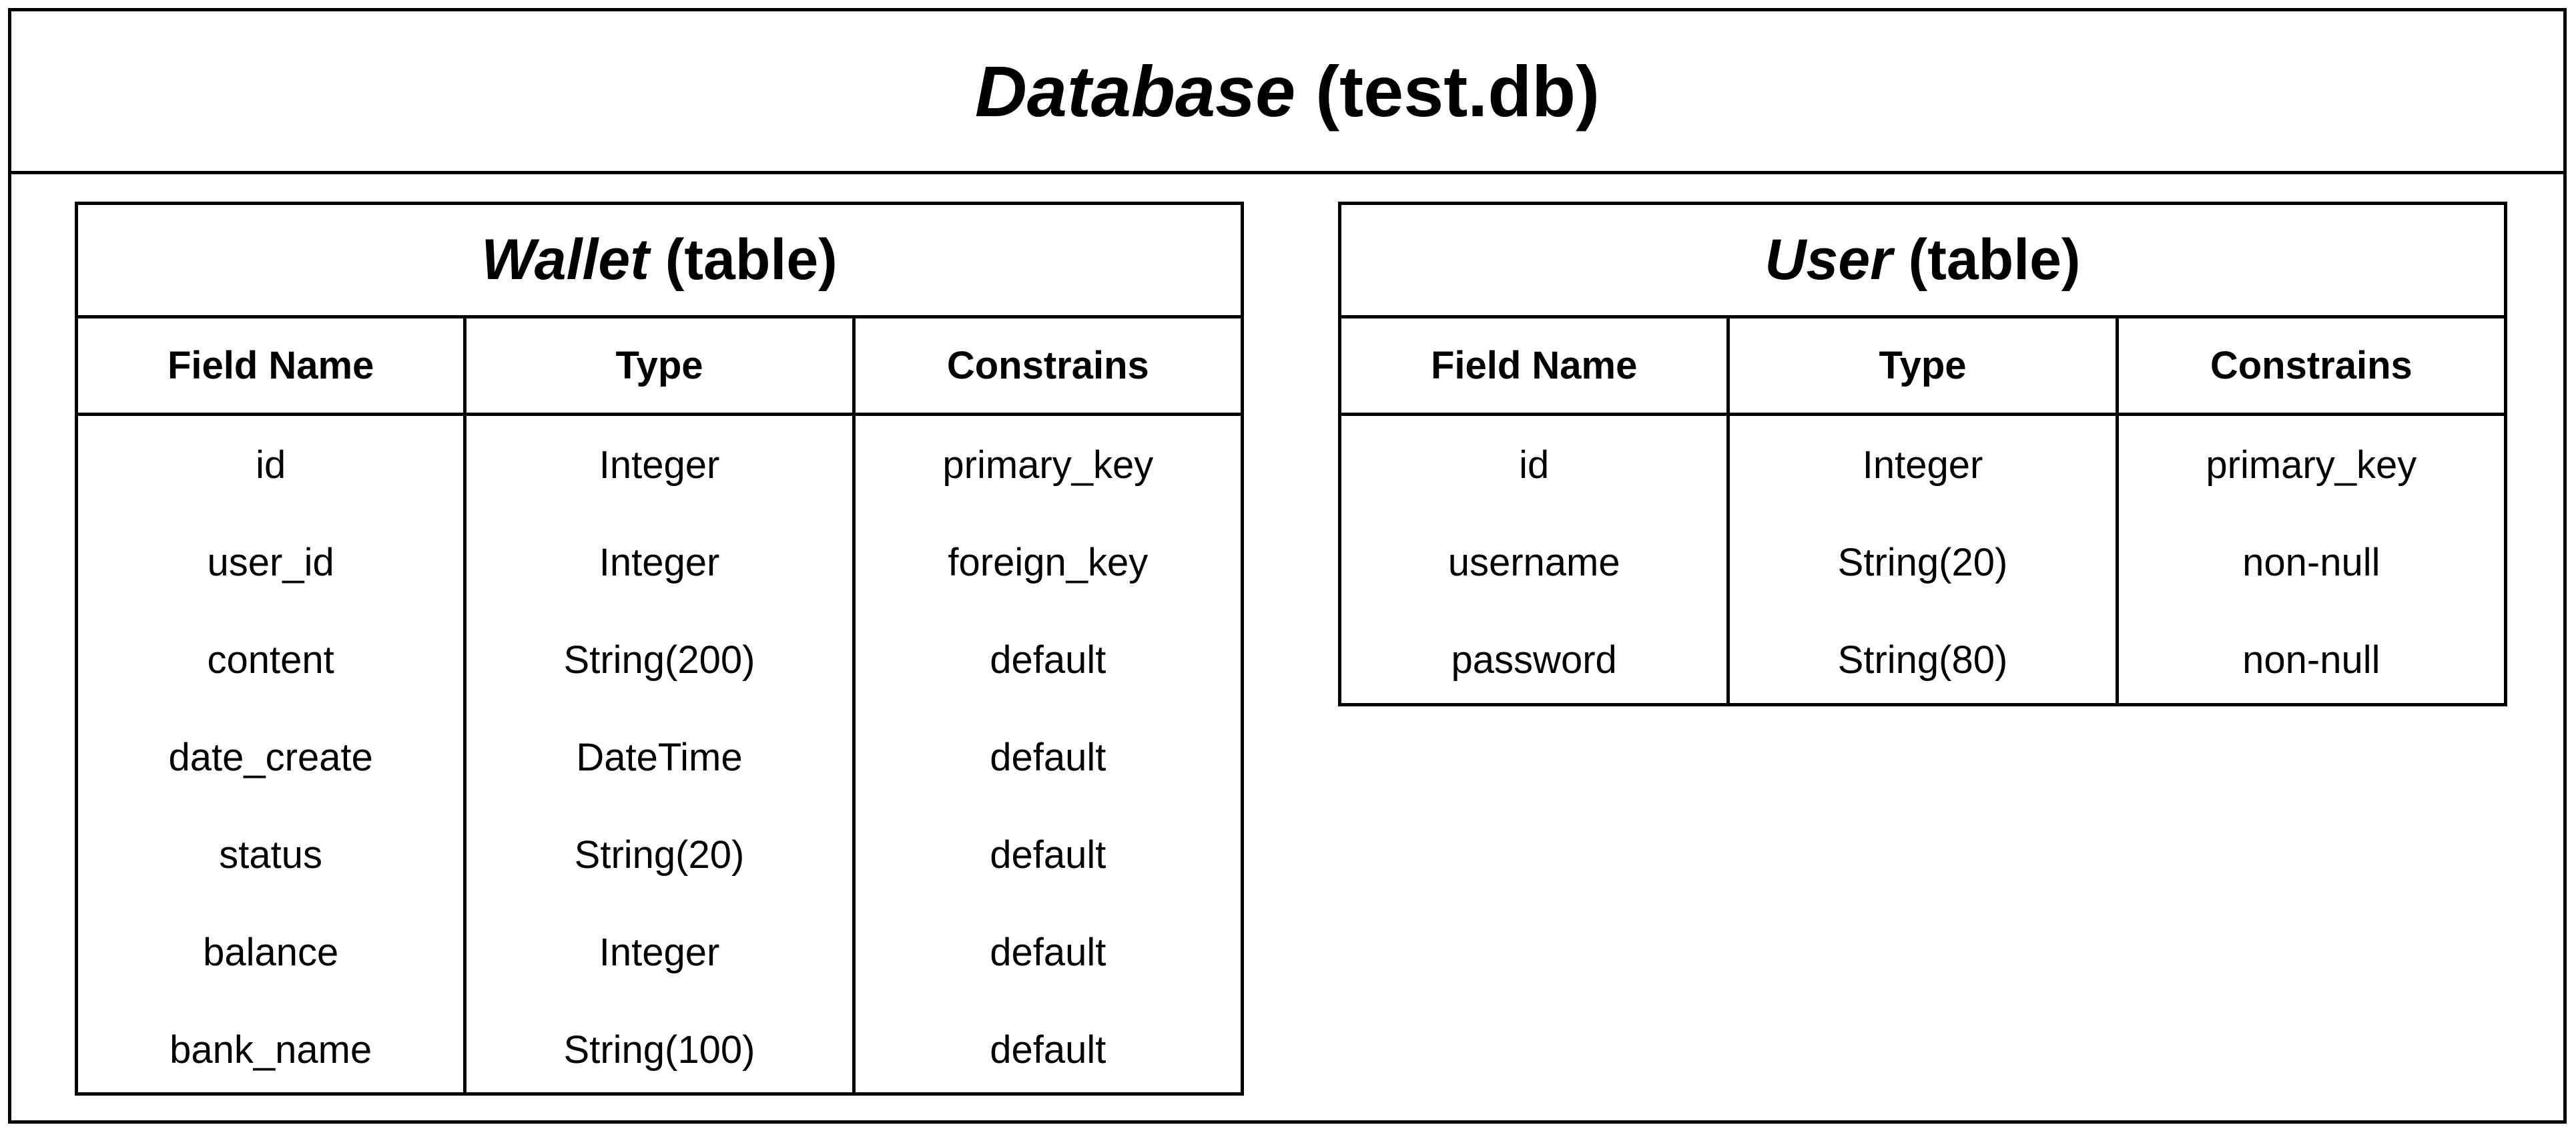 Image resolution: width=2576 pixels, height=1135 pixels. What do you see at coordinates (659, 660) in the screenshot?
I see `table-cell: String(200)` at bounding box center [659, 660].